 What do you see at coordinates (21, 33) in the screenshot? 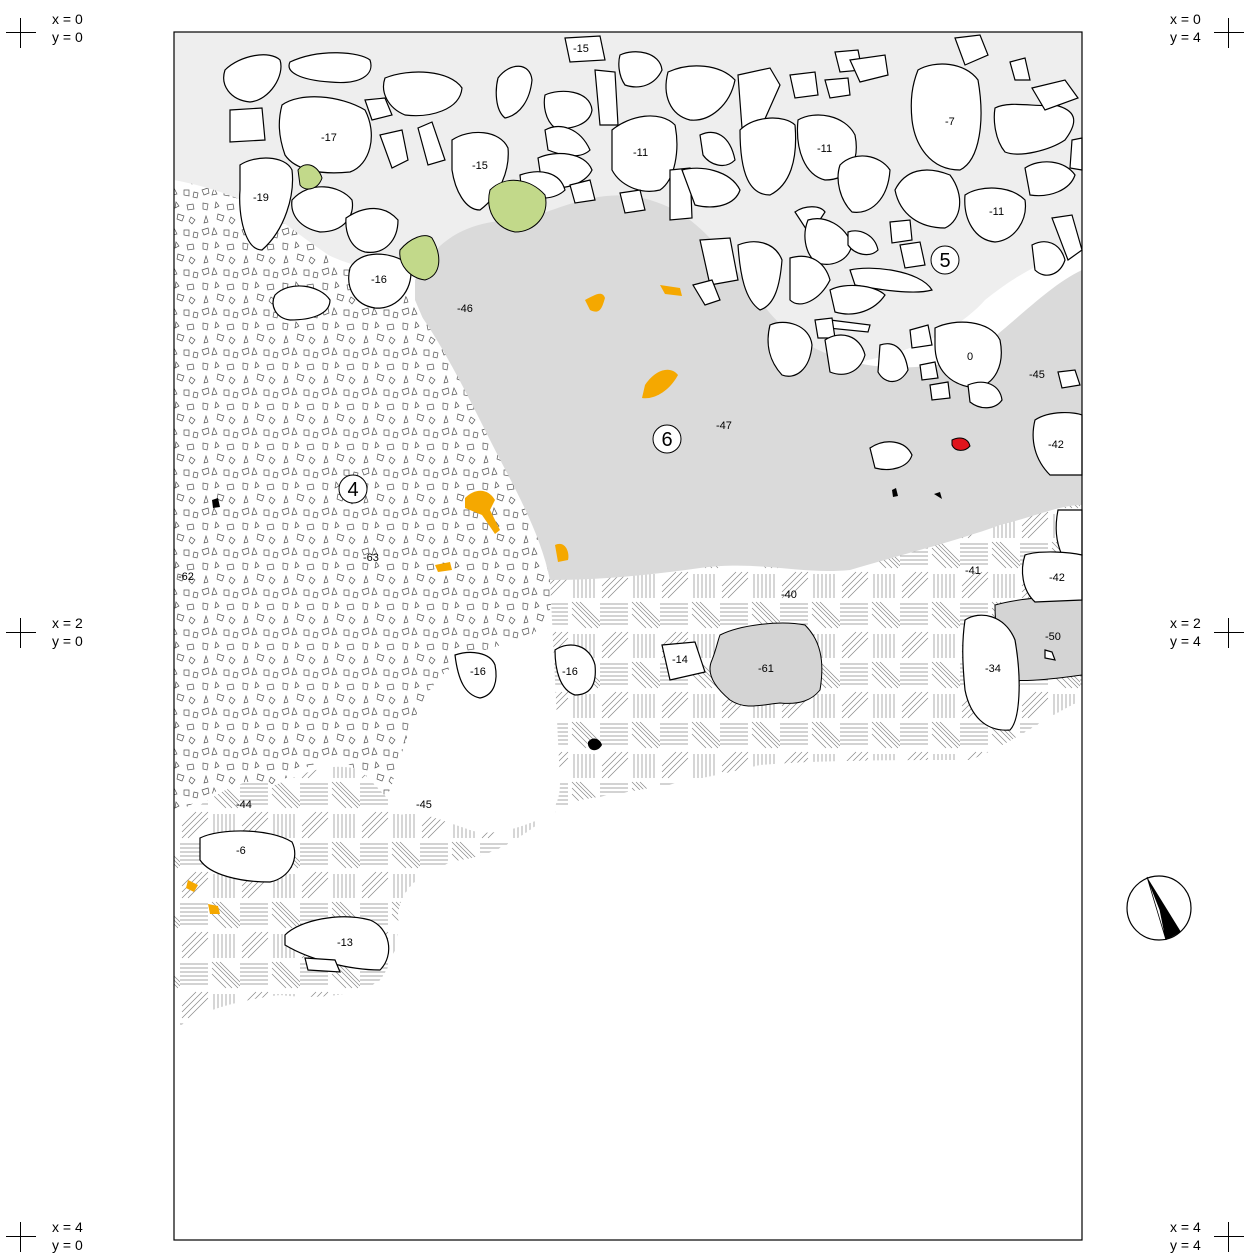
I see `grid-cross-tl` at bounding box center [21, 33].